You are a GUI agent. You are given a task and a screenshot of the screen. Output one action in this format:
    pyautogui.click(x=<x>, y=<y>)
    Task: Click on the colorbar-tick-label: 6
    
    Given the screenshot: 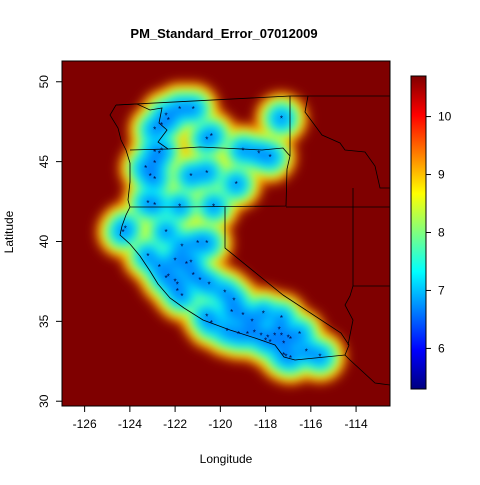 What is the action you would take?
    pyautogui.click(x=441, y=348)
    